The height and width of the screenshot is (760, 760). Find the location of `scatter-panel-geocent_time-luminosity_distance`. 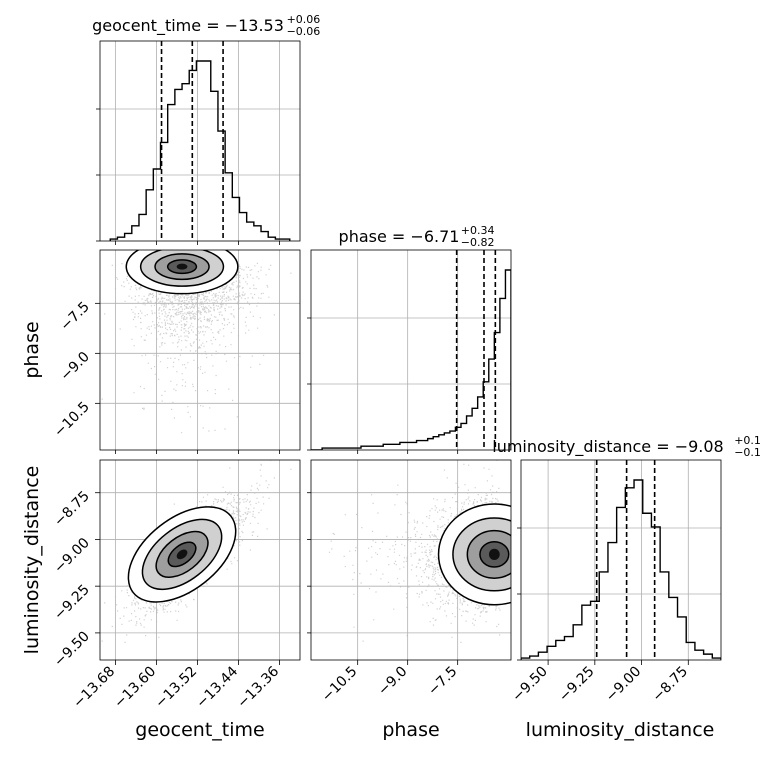

scatter-panel-geocent_time-luminosity_distance is located at coordinates (200, 560).